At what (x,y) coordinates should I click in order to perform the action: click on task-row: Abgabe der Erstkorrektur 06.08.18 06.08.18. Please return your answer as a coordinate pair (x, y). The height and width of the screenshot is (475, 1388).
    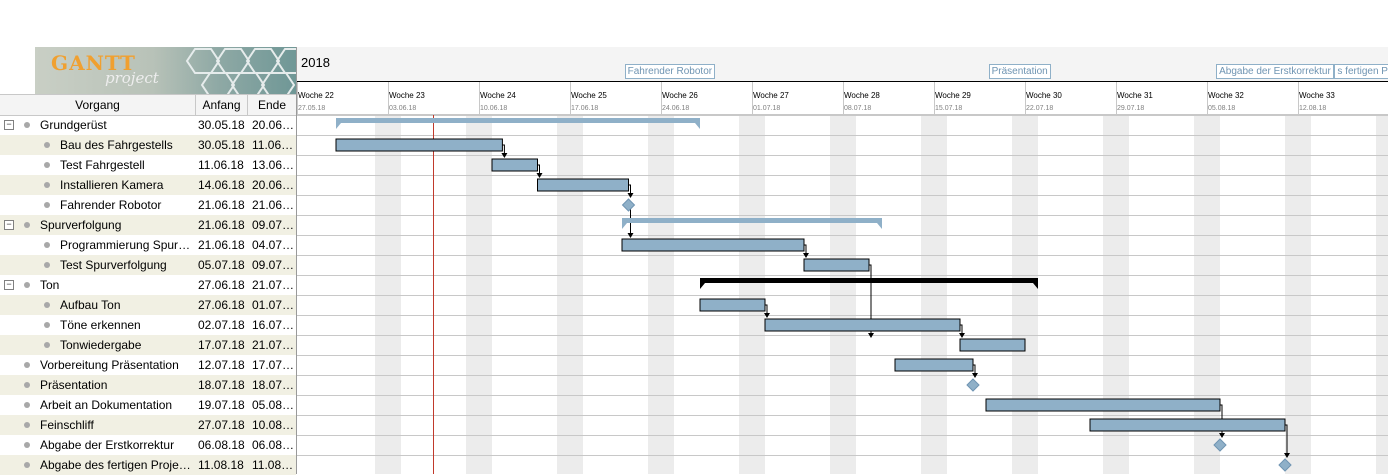
    Looking at the image, I should click on (148, 445).